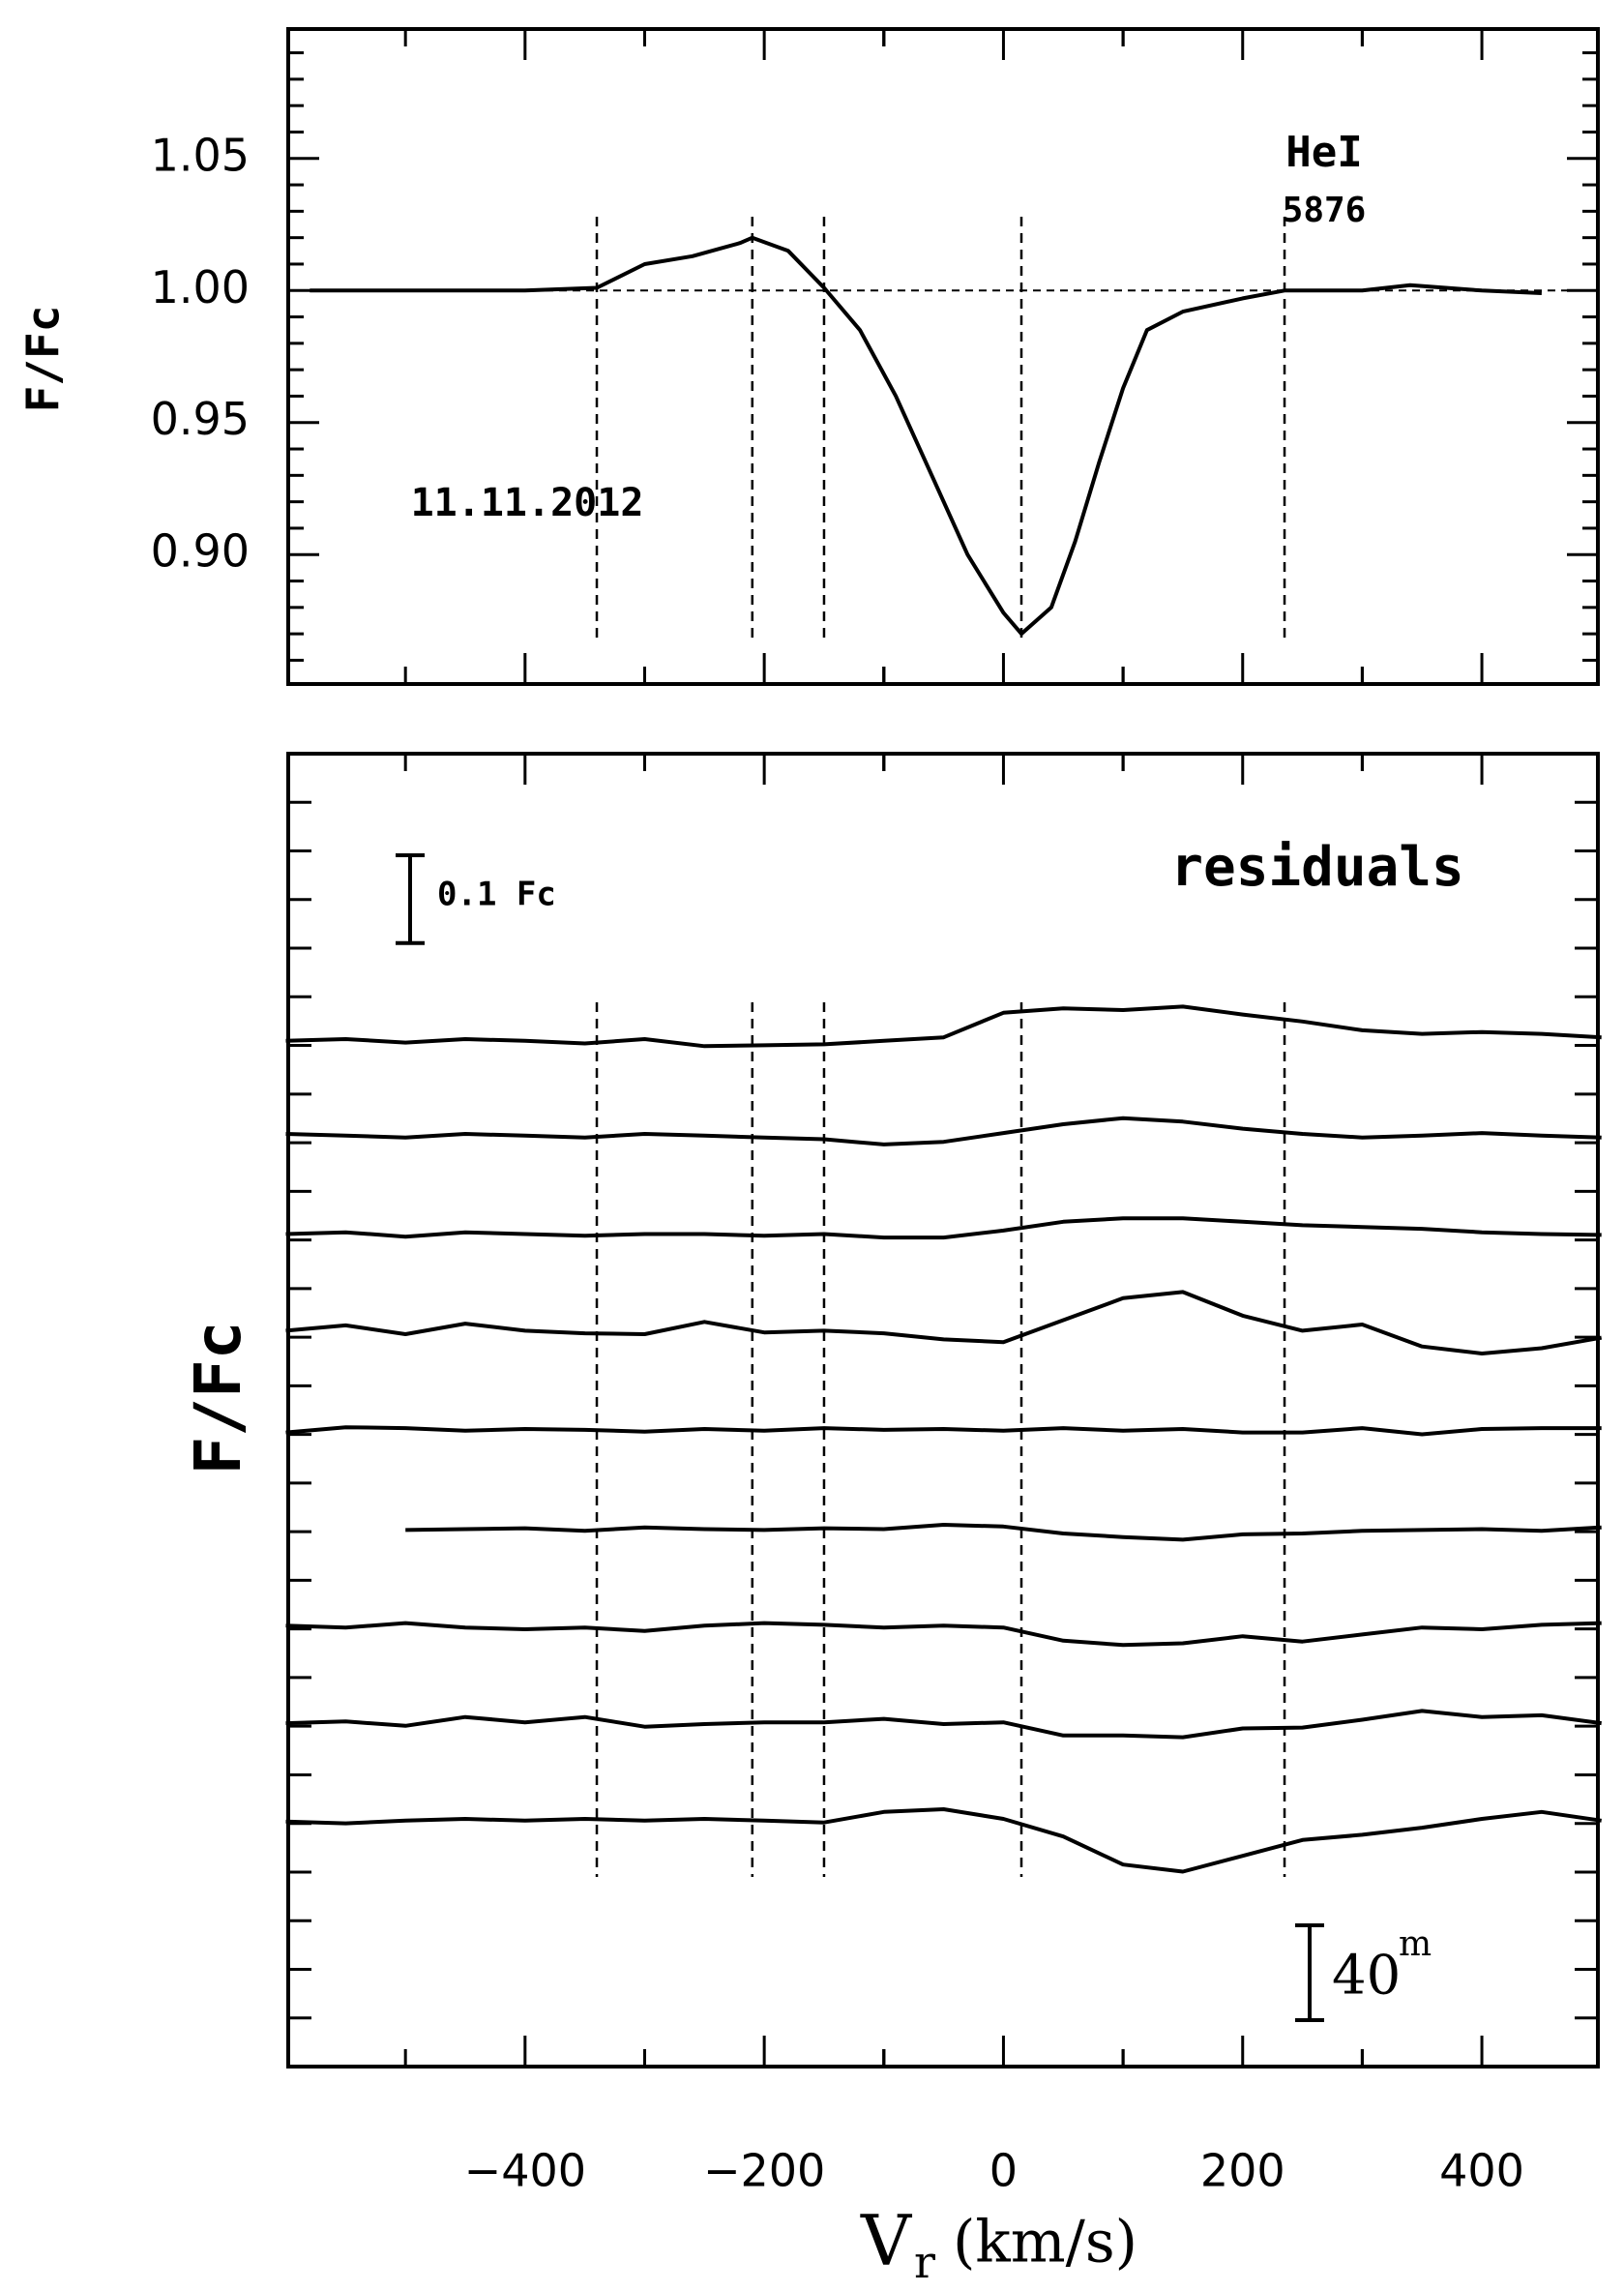  What do you see at coordinates (1482, 2171) in the screenshot?
I see `x-tick-label: 400` at bounding box center [1482, 2171].